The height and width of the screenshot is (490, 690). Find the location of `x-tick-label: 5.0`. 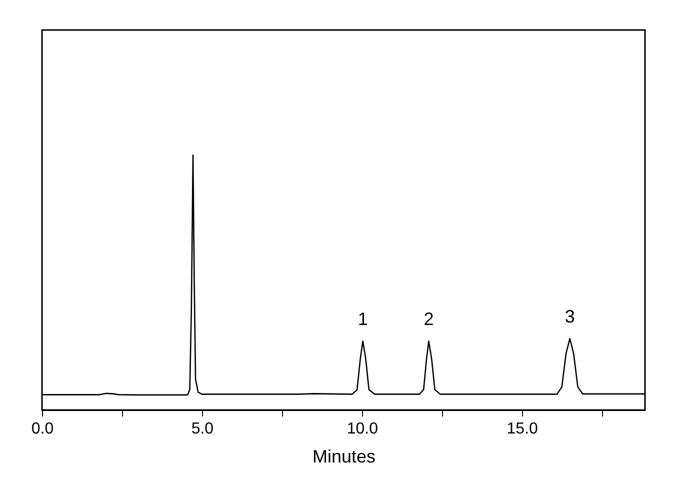

x-tick-label: 5.0 is located at coordinates (202, 429).